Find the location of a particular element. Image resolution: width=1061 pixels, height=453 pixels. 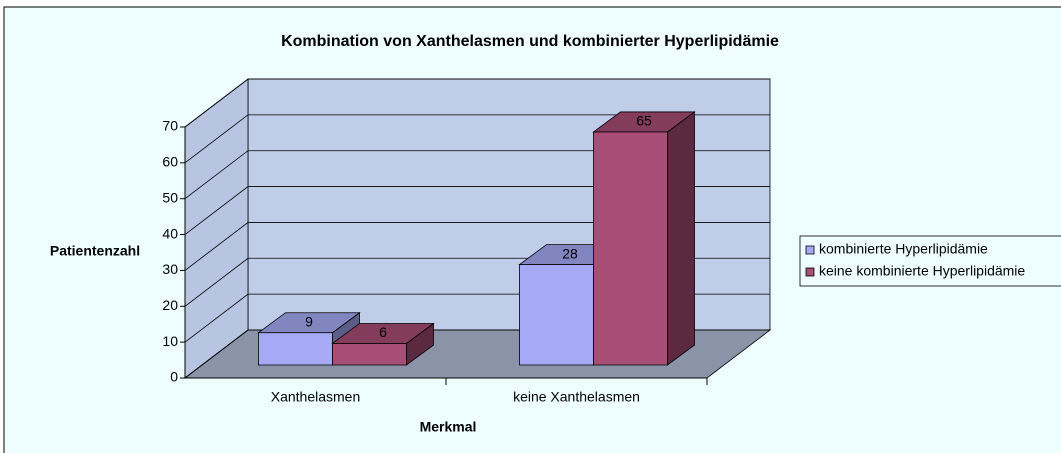

y-tick-label: 50 is located at coordinates (170, 197).